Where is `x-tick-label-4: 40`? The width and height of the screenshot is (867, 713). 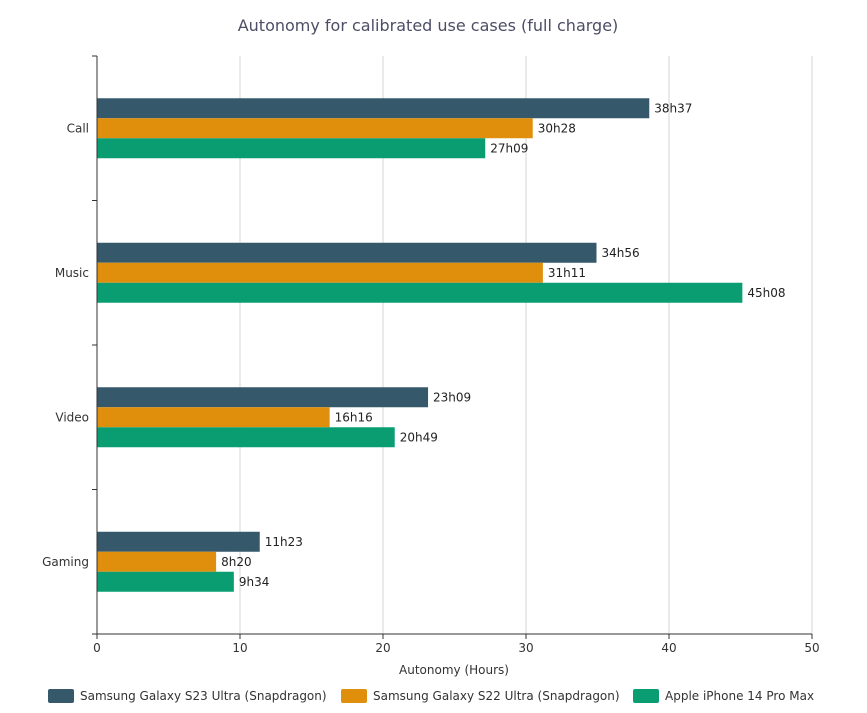 x-tick-label-4: 40 is located at coordinates (668, 648).